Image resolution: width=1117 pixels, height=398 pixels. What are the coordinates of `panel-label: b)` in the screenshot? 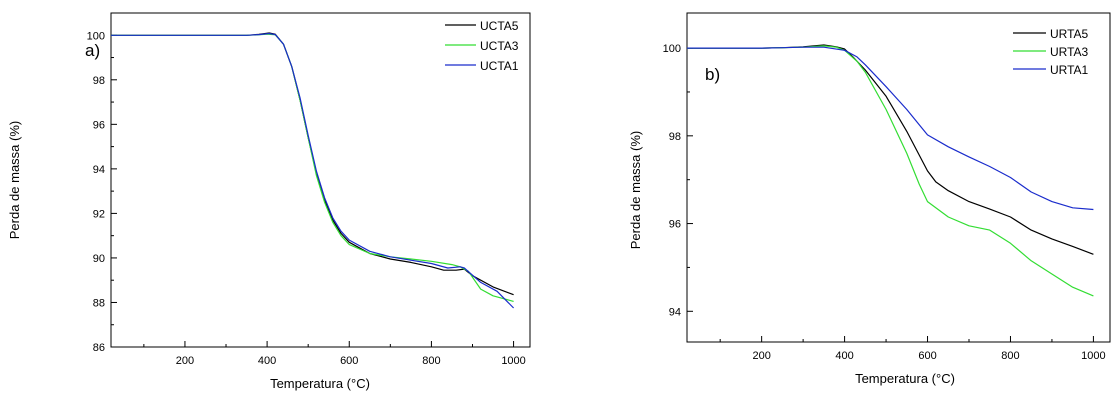 It's located at (712, 74).